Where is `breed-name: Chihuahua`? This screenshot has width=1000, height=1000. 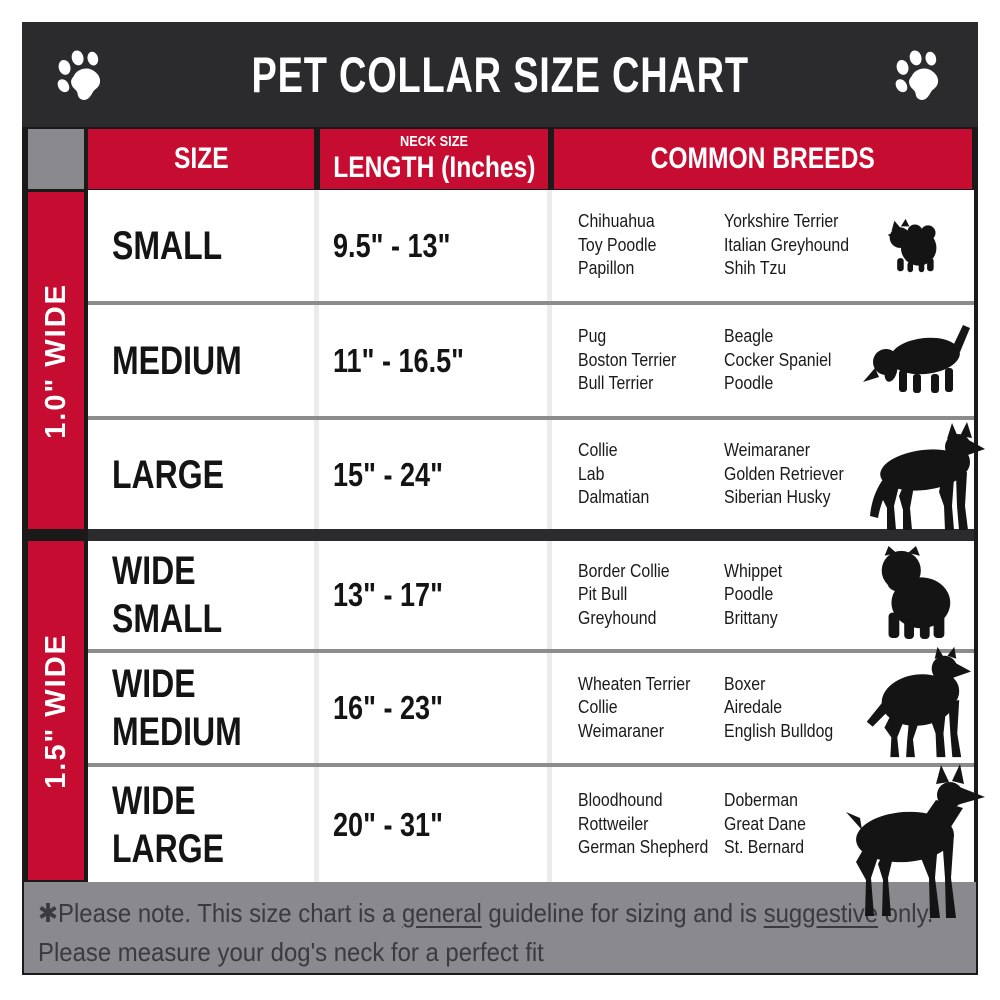 breed-name: Chihuahua is located at coordinates (616, 221).